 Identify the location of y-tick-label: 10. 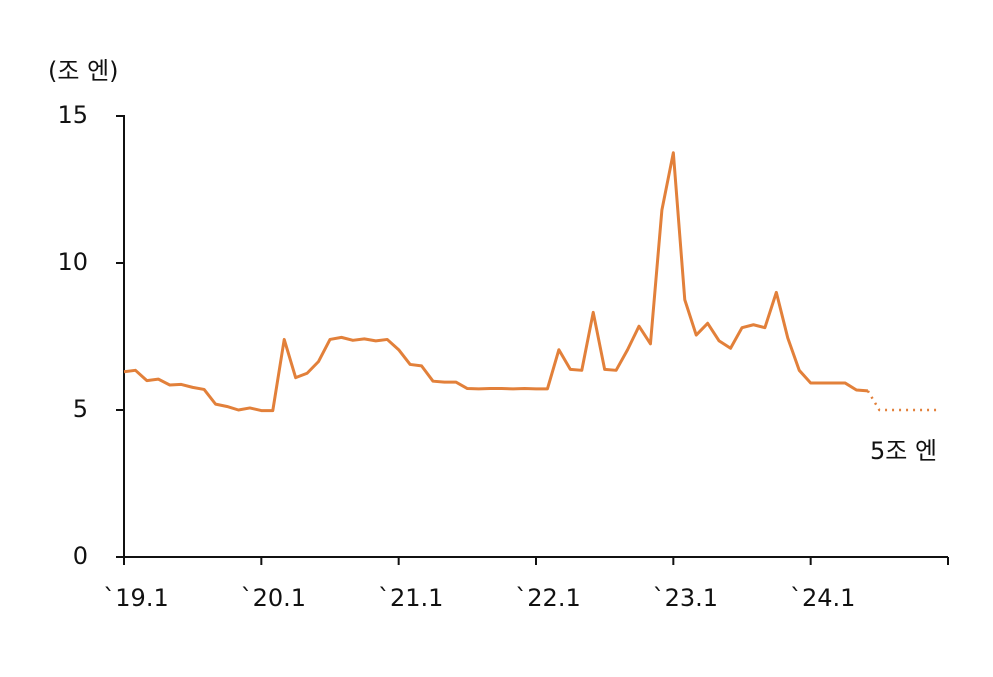
(72, 262).